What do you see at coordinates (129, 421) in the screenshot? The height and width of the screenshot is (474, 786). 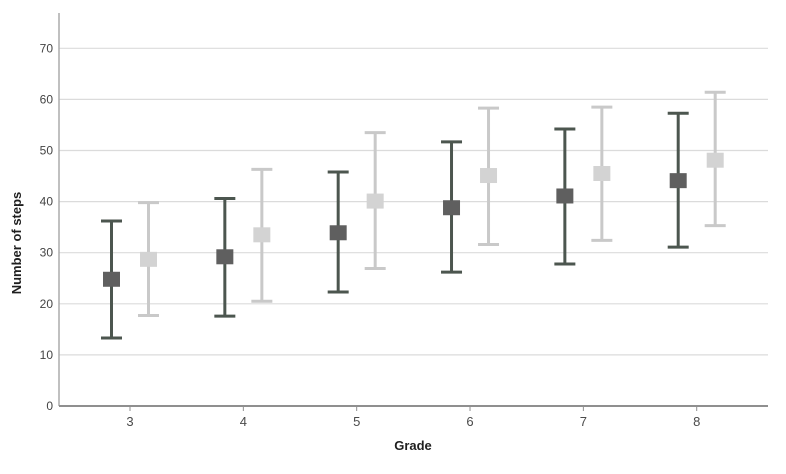 I see `x-tick-label: 3` at bounding box center [129, 421].